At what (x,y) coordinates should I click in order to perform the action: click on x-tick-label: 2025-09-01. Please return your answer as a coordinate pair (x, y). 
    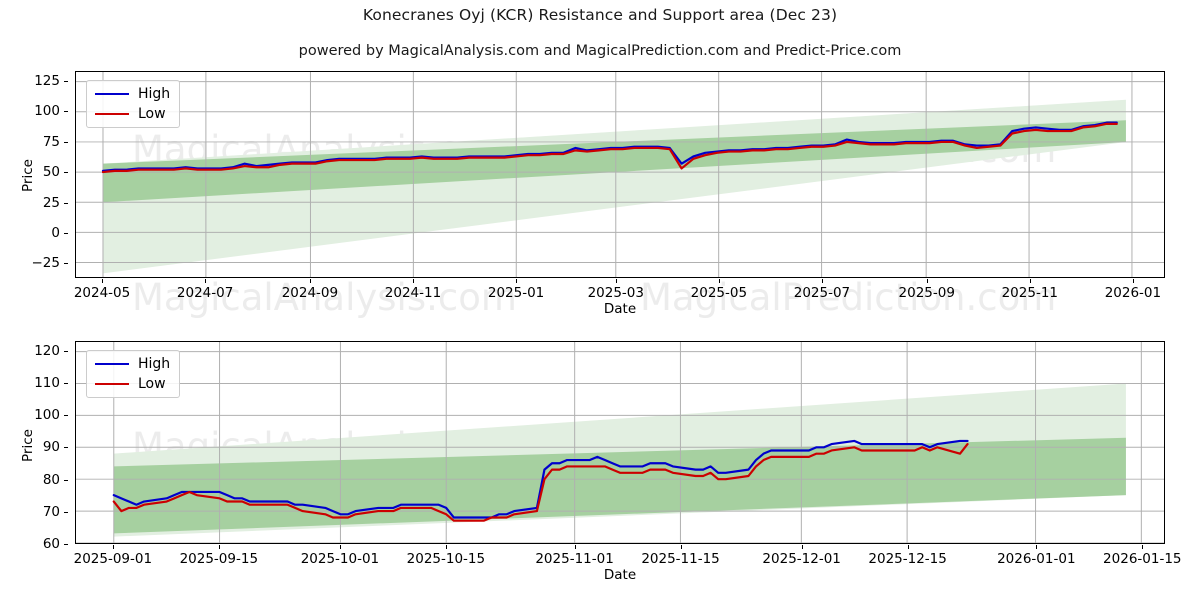
    Looking at the image, I should click on (113, 559).